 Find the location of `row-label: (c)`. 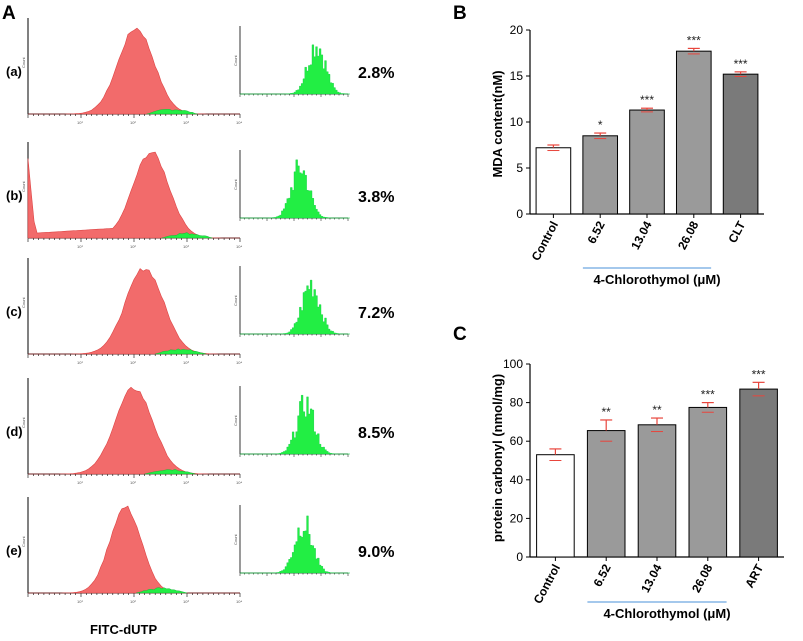

row-label: (c) is located at coordinates (14, 311).